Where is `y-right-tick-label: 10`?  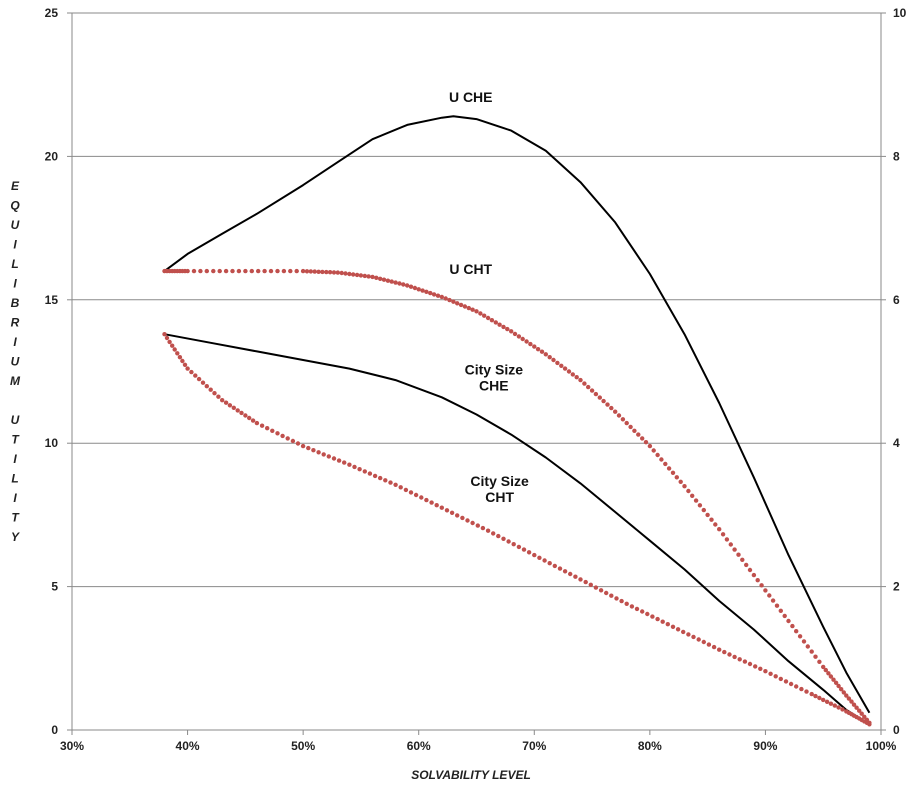
y-right-tick-label: 10 is located at coordinates (900, 13).